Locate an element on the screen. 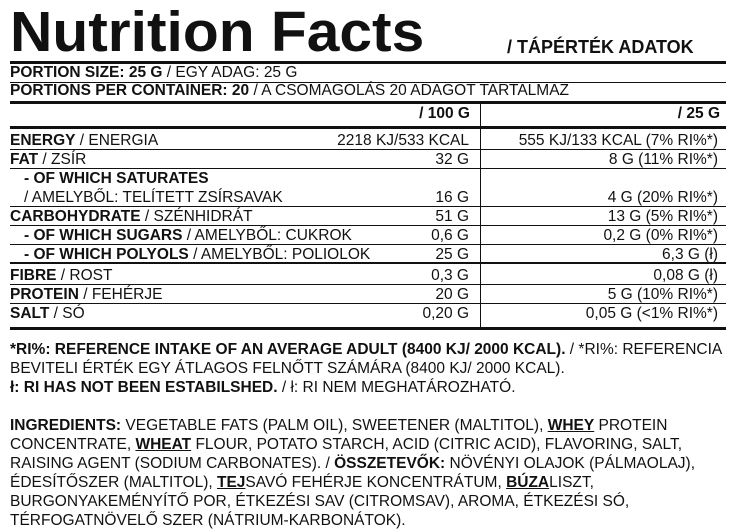  nutrient-label-hu: / SZÉNHIDRÁT is located at coordinates (196, 216).